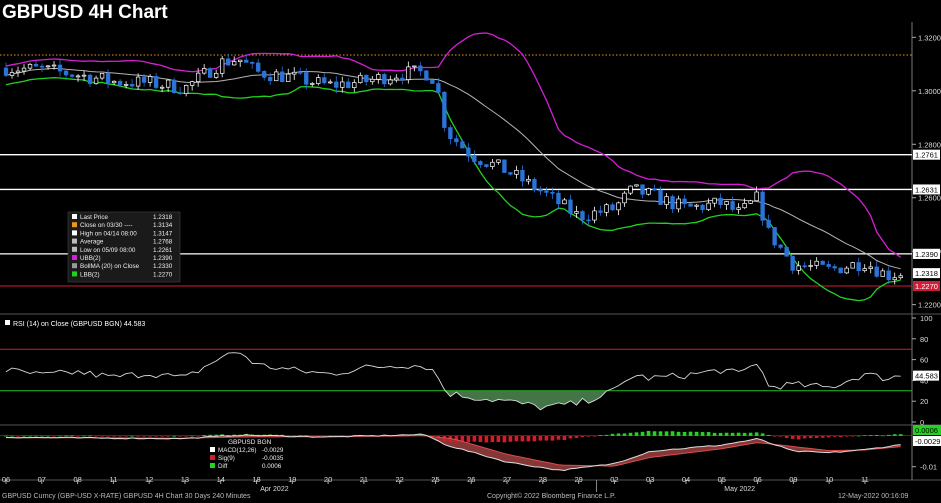 This screenshot has height=503, width=941. Describe the element at coordinates (829, 479) in the screenshot. I see `x-tick-label: 10` at that location.